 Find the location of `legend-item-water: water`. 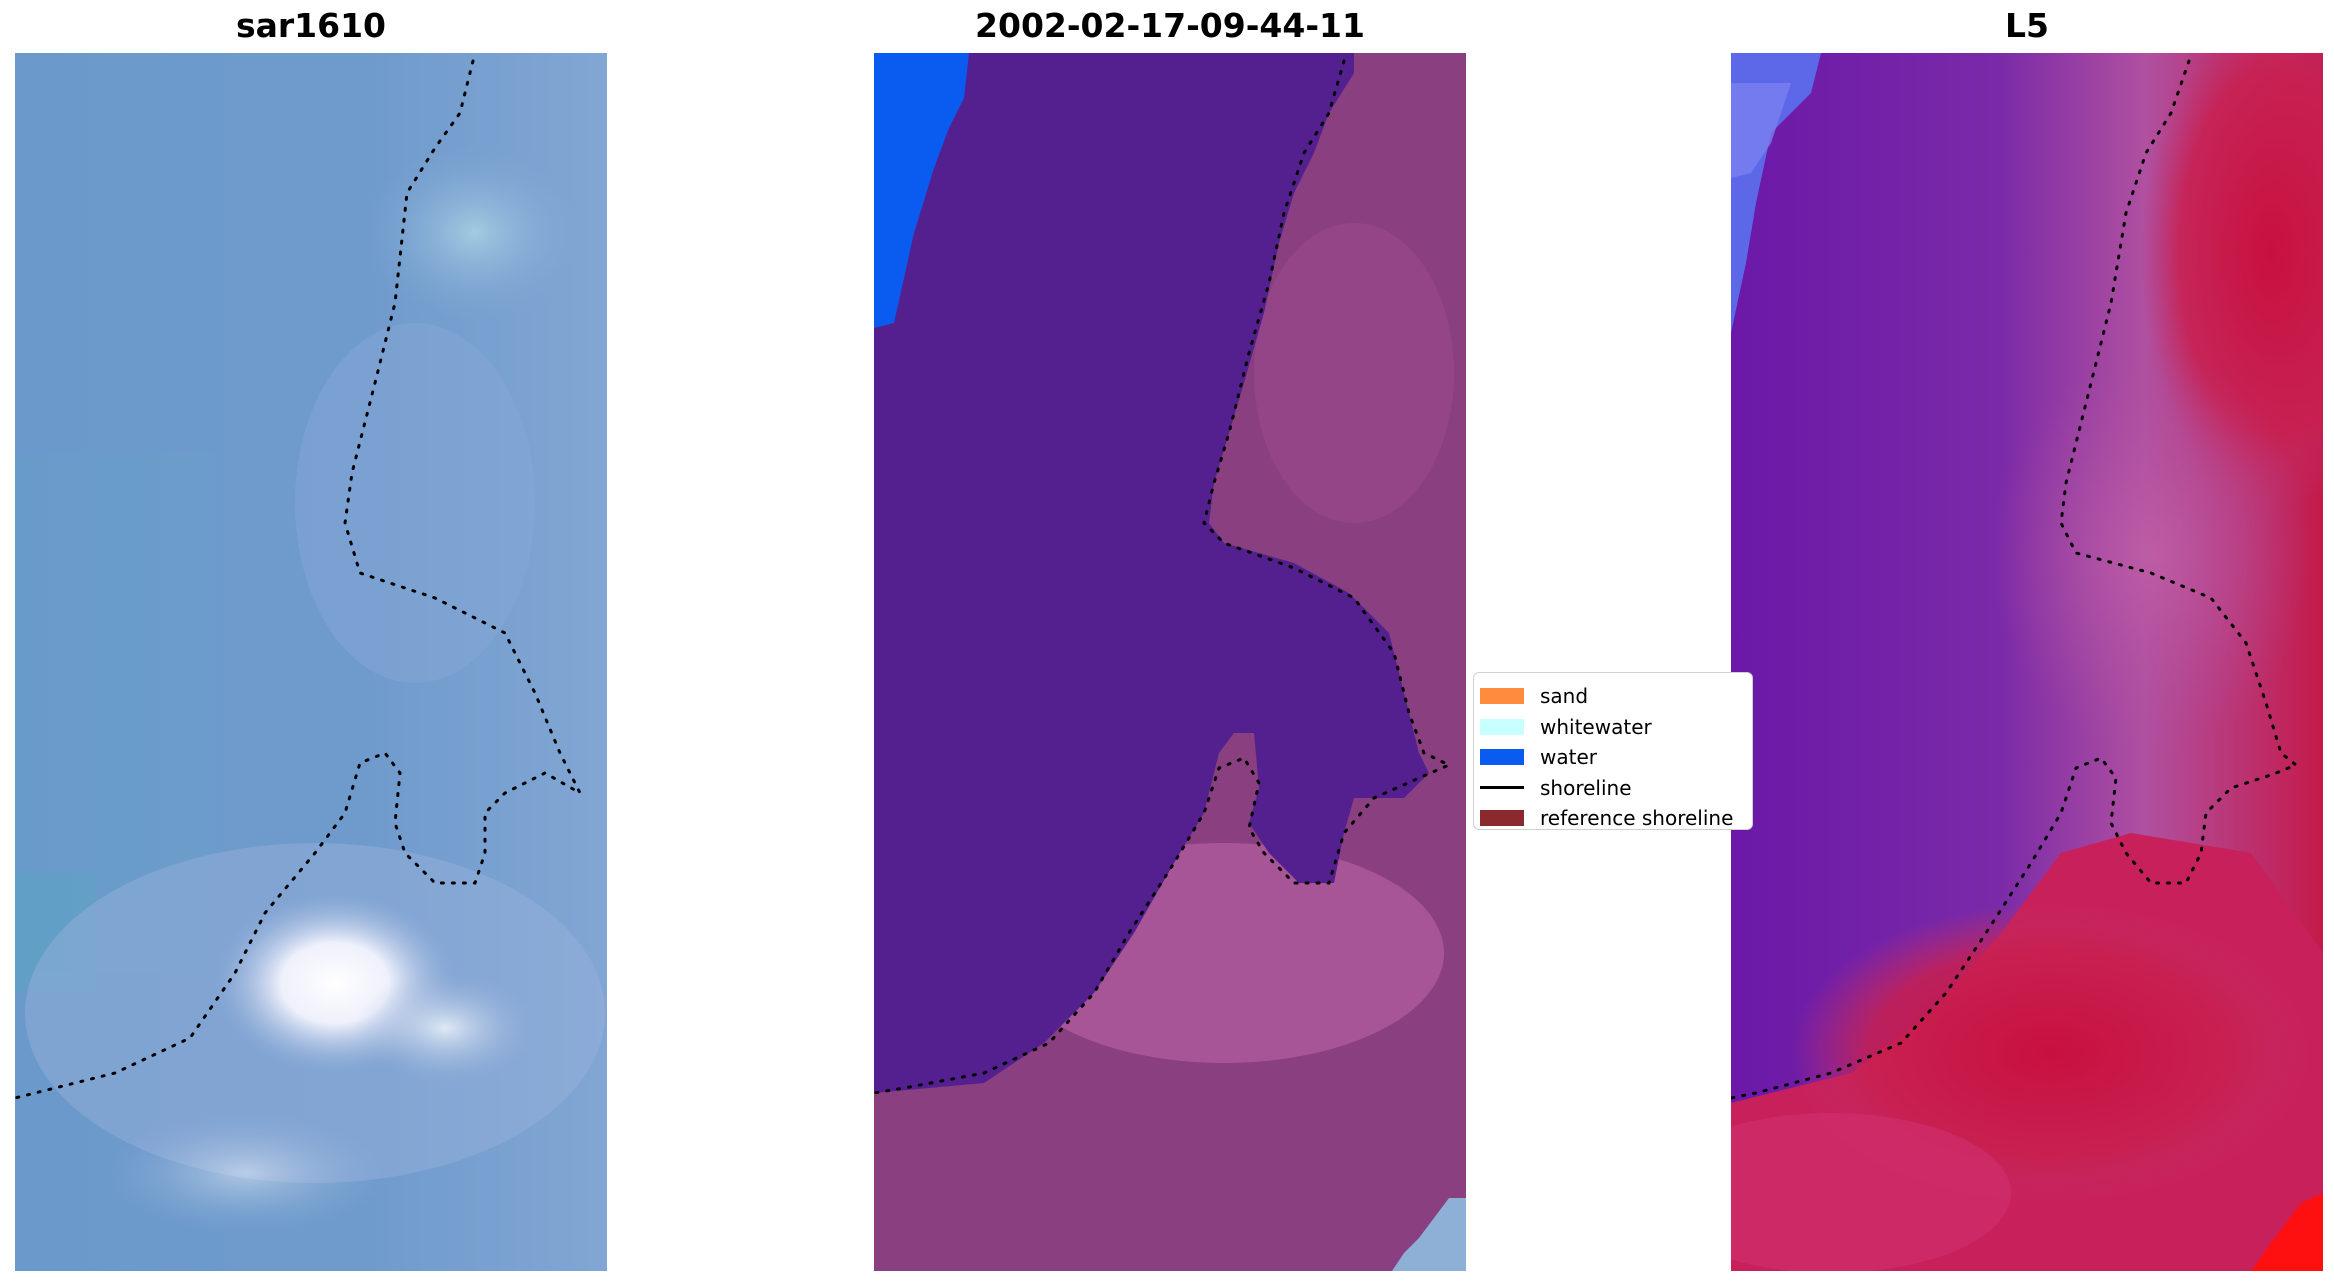

legend-item-water: water is located at coordinates (1613, 757).